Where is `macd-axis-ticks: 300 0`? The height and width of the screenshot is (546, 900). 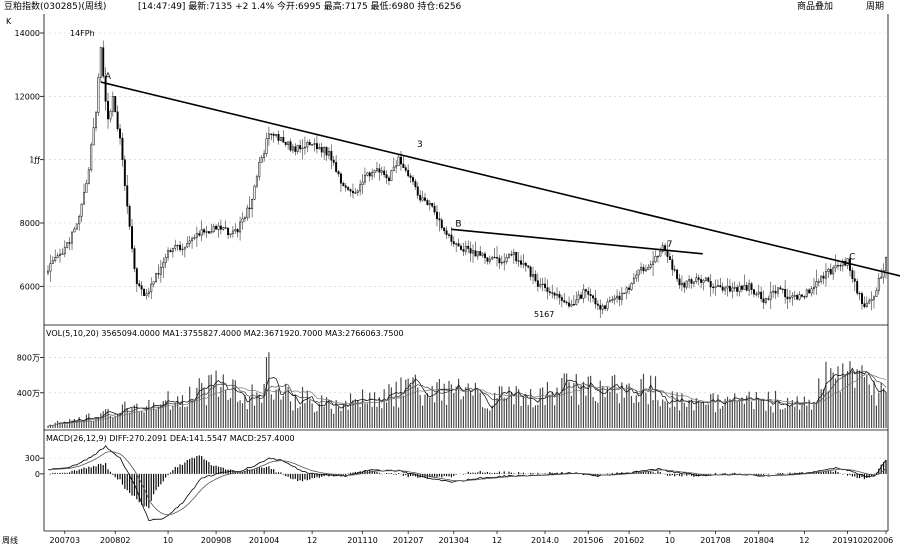
macd-axis-ticks: 300 0 is located at coordinates (34, 466).